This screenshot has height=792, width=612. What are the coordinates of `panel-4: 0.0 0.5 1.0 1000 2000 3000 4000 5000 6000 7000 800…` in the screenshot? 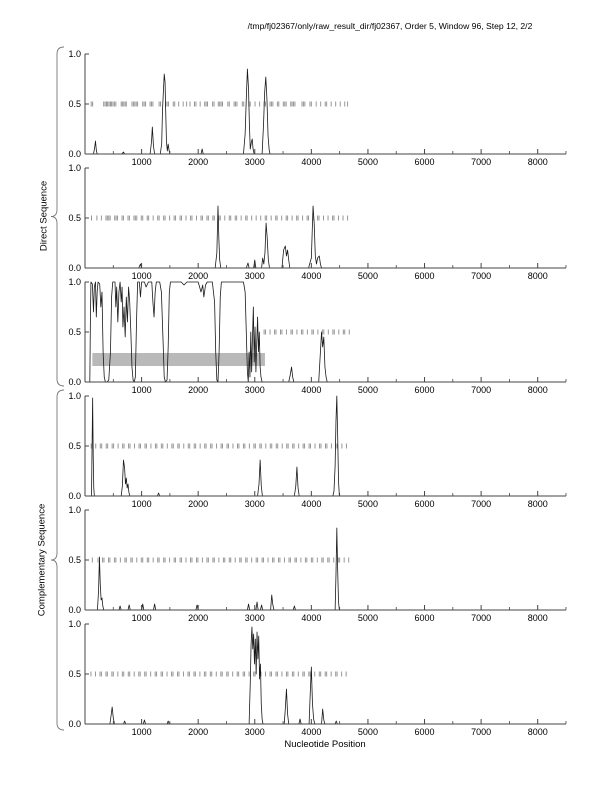 It's located at (317, 450).